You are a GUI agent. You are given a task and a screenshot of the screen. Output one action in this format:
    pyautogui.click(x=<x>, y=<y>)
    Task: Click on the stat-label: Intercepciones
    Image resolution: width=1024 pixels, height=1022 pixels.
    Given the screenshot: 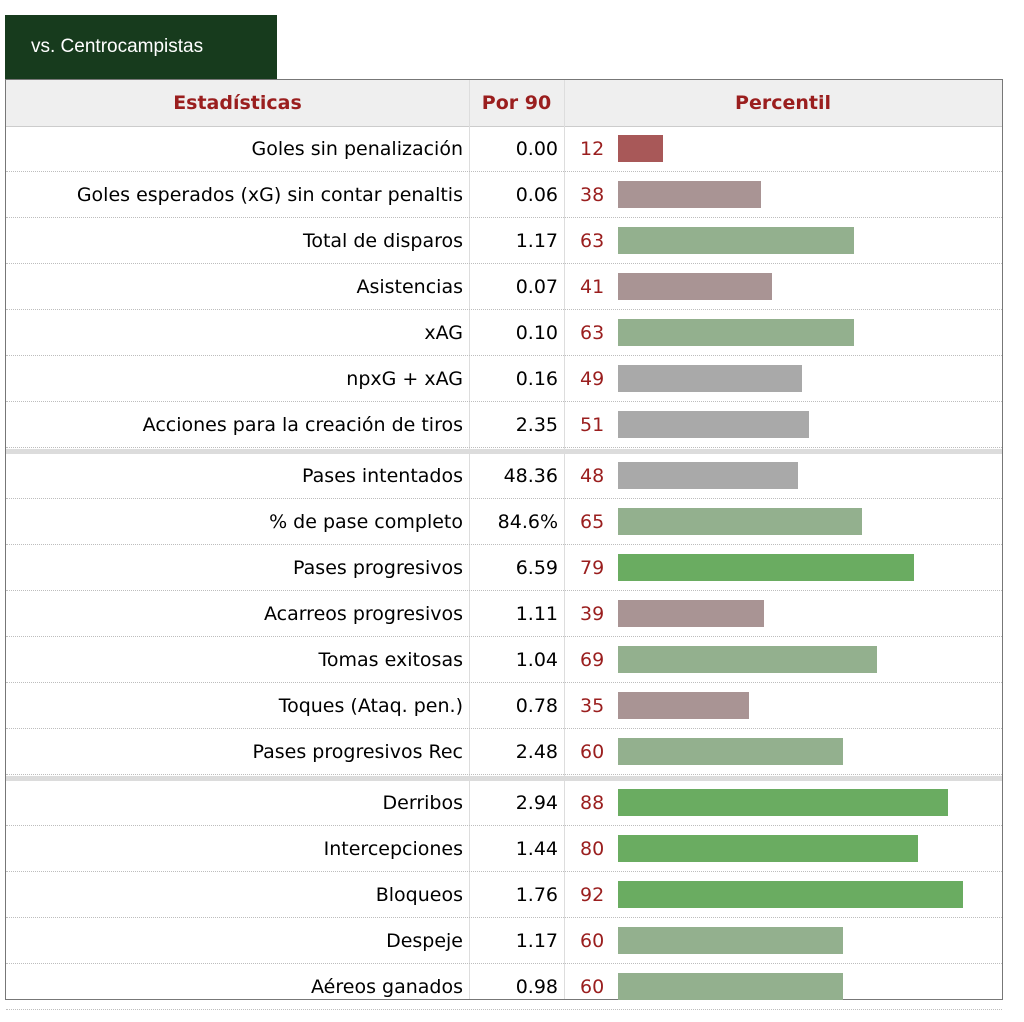 What is the action you would take?
    pyautogui.click(x=393, y=849)
    